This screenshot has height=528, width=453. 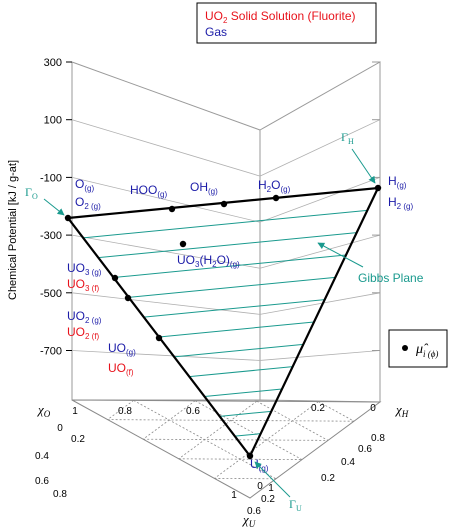 I want to click on gamma-h-arrow, so click(x=363, y=166).